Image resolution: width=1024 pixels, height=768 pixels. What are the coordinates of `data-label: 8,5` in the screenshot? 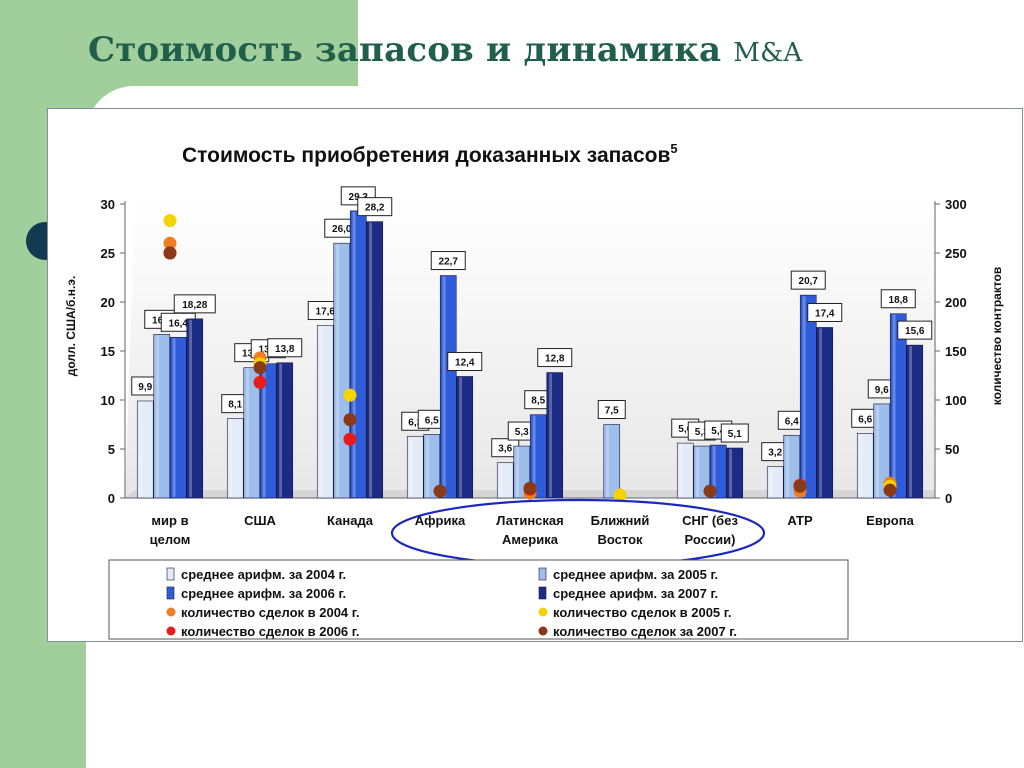 It's located at (538, 401).